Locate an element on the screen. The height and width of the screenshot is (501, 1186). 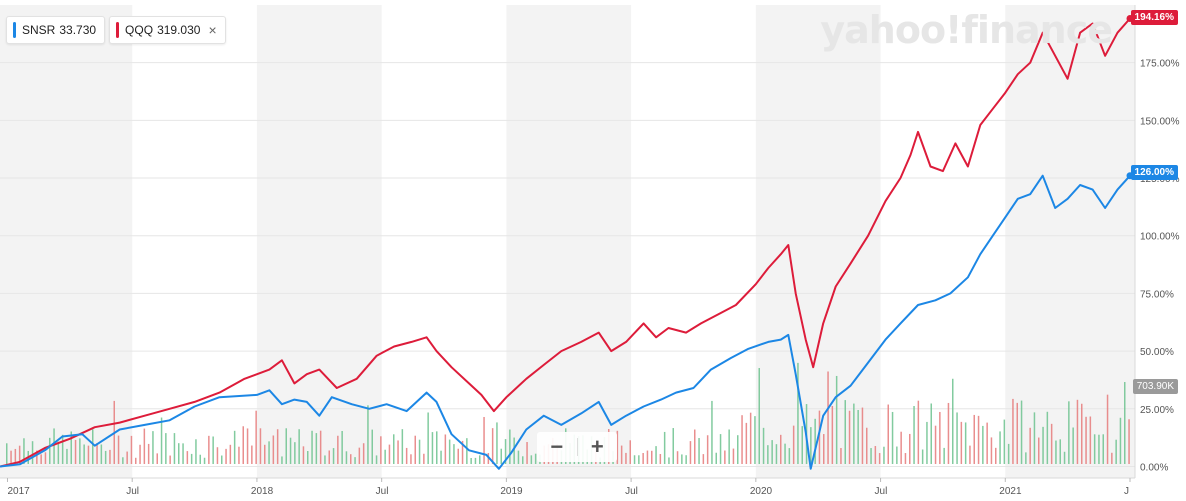
zoom-out-button: − is located at coordinates (557, 447).